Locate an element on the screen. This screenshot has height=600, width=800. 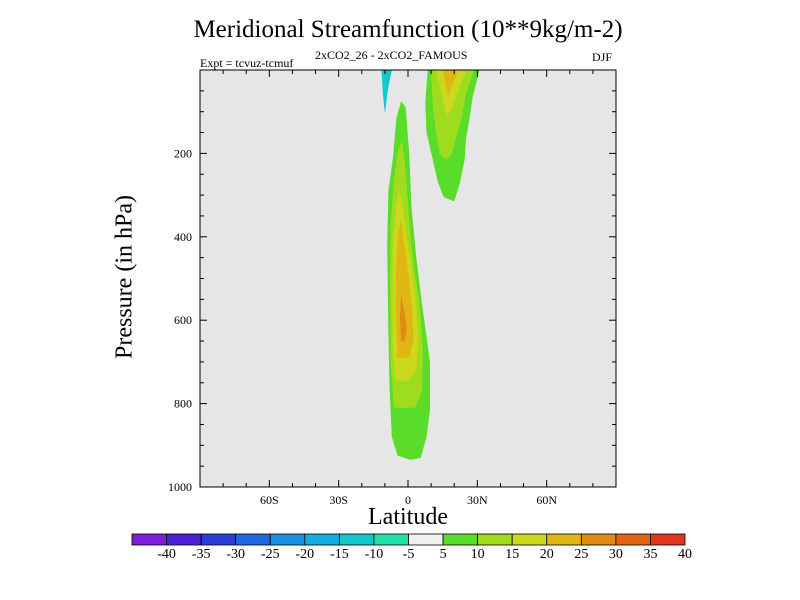
y-tick-label: 800 is located at coordinates (183, 404).